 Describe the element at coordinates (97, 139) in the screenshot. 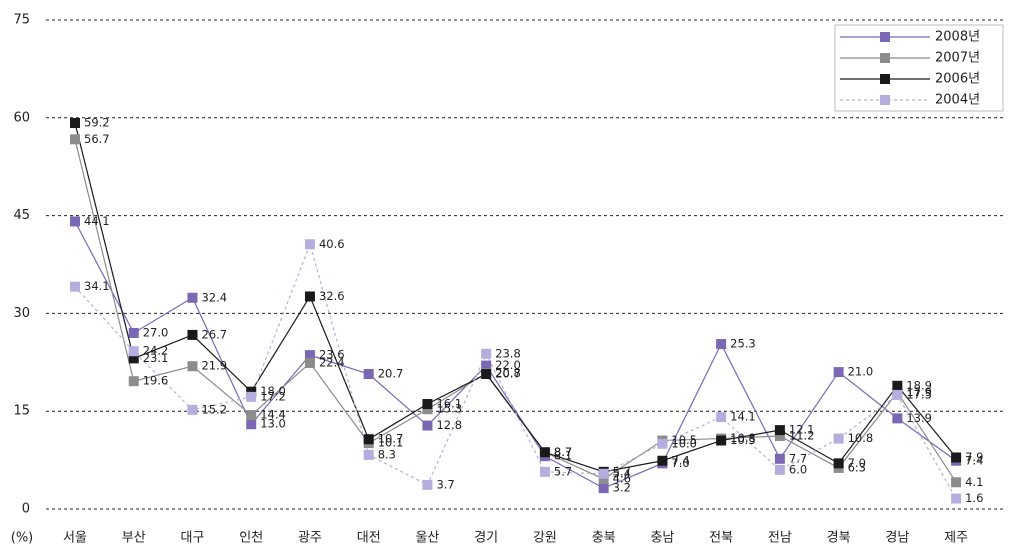

I see `data-label: 56.7` at that location.